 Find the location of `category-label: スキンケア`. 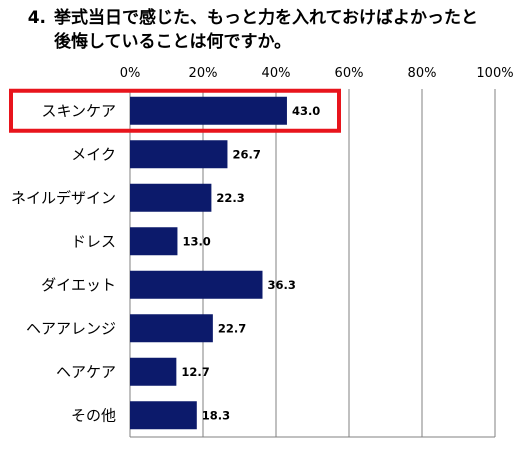

category-label: スキンケア is located at coordinates (78, 111).